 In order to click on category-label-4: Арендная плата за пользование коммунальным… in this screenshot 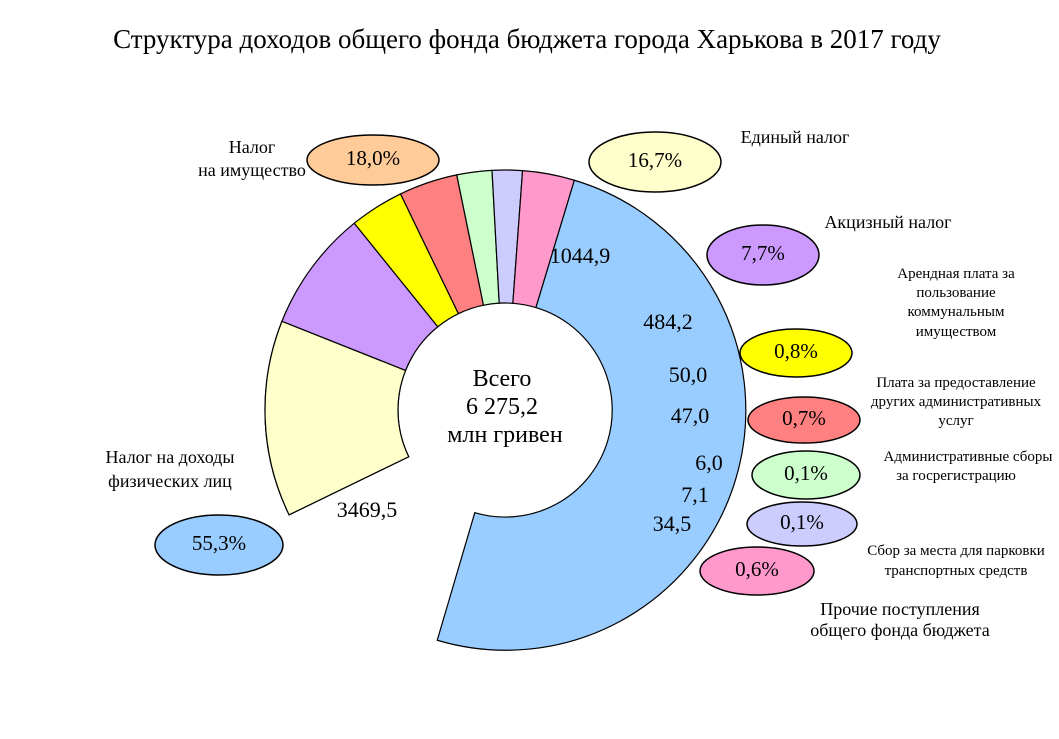, I will do `click(956, 303)`.